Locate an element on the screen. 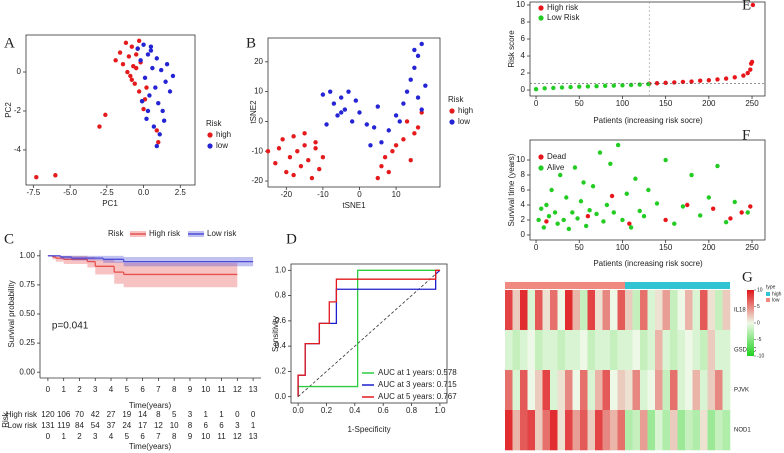 The height and width of the screenshot is (453, 784). risk-table-tick-label: 5 is located at coordinates (127, 436).